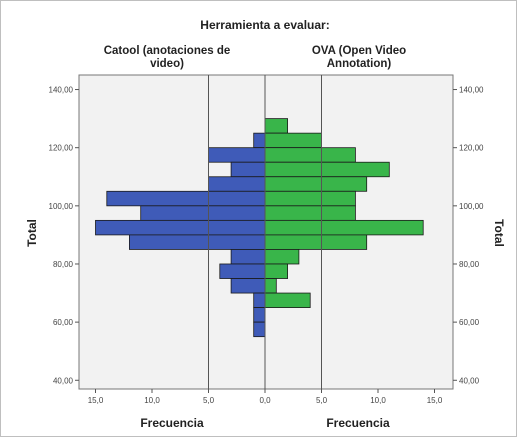 This screenshot has width=517, height=441. Describe the element at coordinates (32, 233) in the screenshot. I see `left-y-axis-label: Total` at that location.